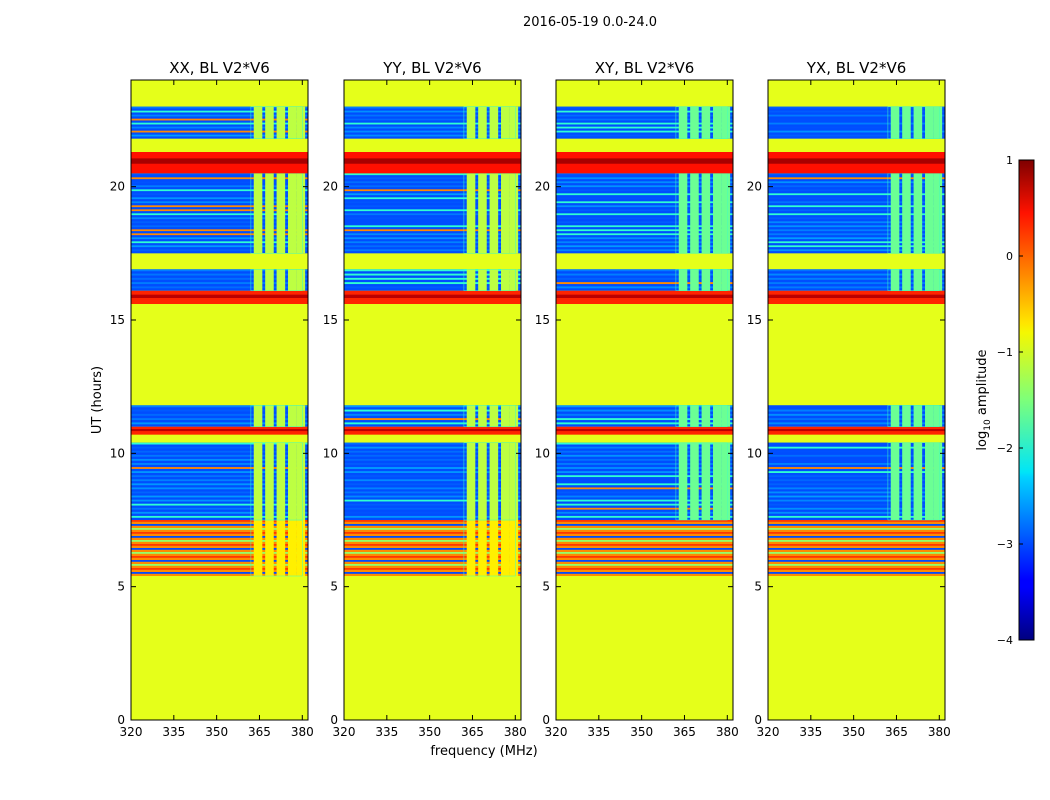 This screenshot has height=800, width=1050. What do you see at coordinates (344, 732) in the screenshot?
I see `x-tick-label: 320` at bounding box center [344, 732].